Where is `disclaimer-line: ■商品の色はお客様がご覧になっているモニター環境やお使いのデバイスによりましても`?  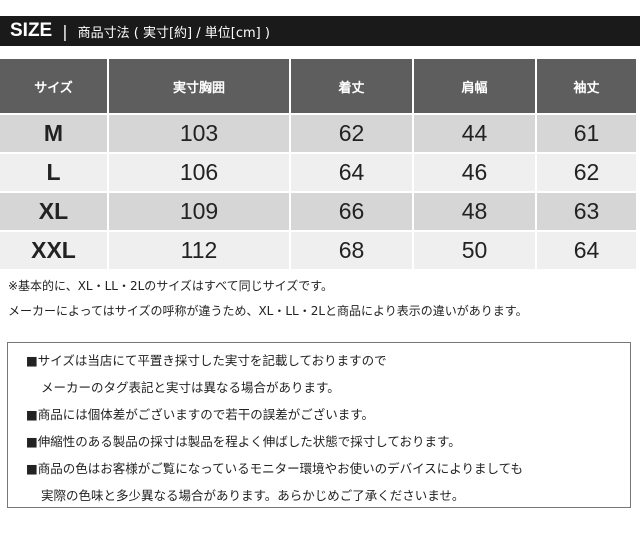 disclaimer-line: ■商品の色はお客様がご覧になっているモニター環境やお使いのデバイスによりましても is located at coordinates (275, 468).